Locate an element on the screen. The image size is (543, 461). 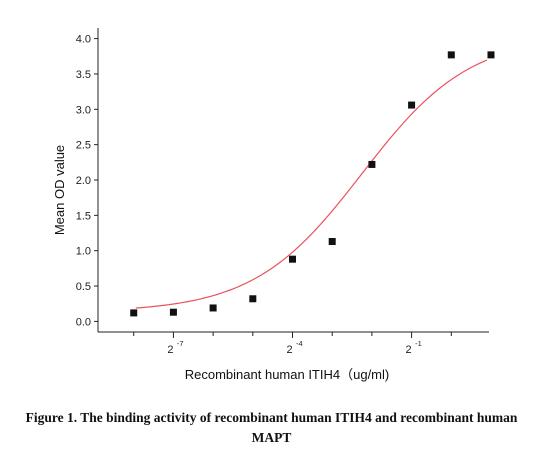
y-tick-label: 0.0 is located at coordinates (83, 322).